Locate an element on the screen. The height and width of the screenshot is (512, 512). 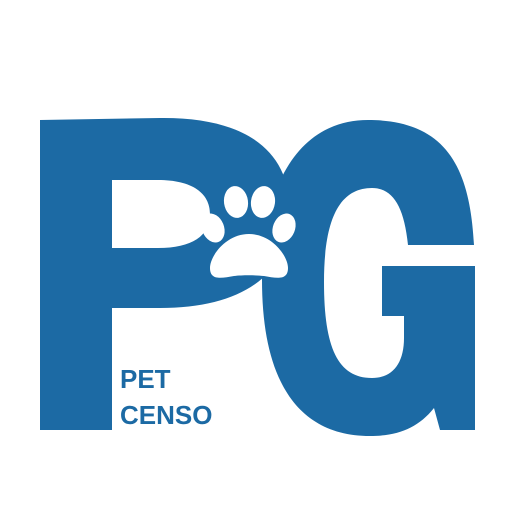
paw-pad is located at coordinates (249, 256).